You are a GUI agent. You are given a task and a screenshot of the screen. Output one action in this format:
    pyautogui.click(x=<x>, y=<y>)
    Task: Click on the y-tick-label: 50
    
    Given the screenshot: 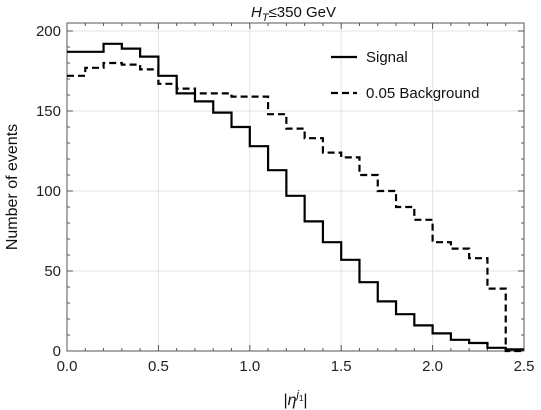 What is the action you would take?
    pyautogui.click(x=52, y=271)
    